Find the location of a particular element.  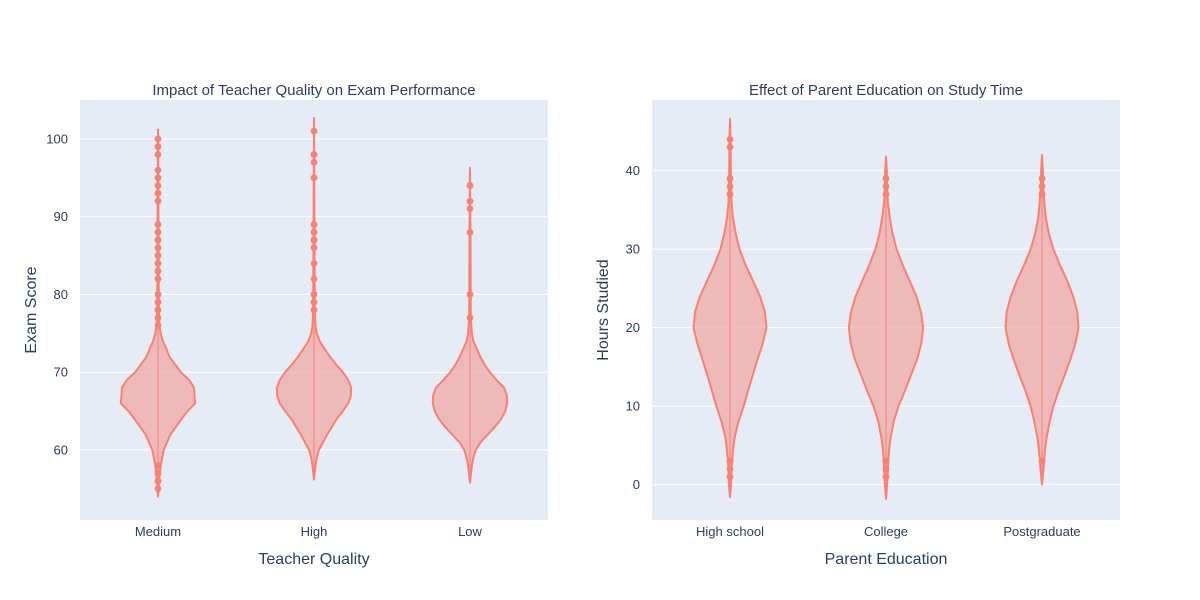

x-tick-label: Low is located at coordinates (470, 531).